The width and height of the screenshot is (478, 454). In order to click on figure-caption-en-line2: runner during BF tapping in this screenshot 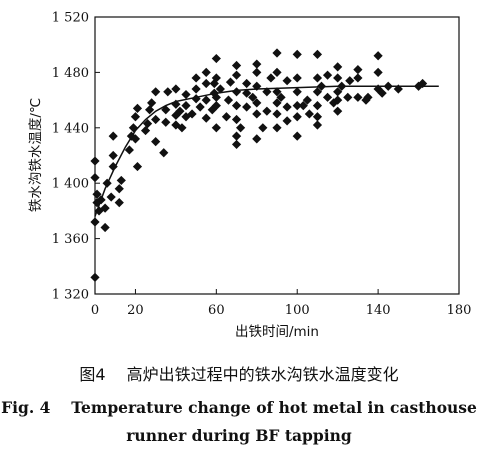, I will do `click(239, 435)`.